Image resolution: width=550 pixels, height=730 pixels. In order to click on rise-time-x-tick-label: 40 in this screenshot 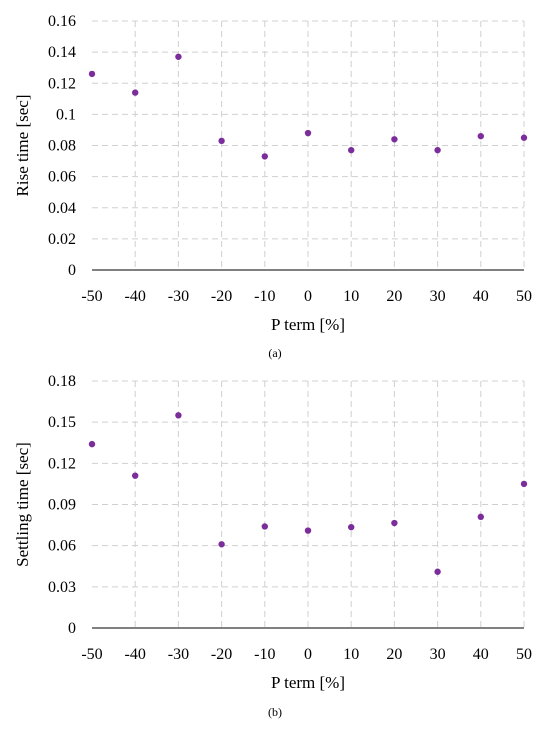, I will do `click(481, 296)`.